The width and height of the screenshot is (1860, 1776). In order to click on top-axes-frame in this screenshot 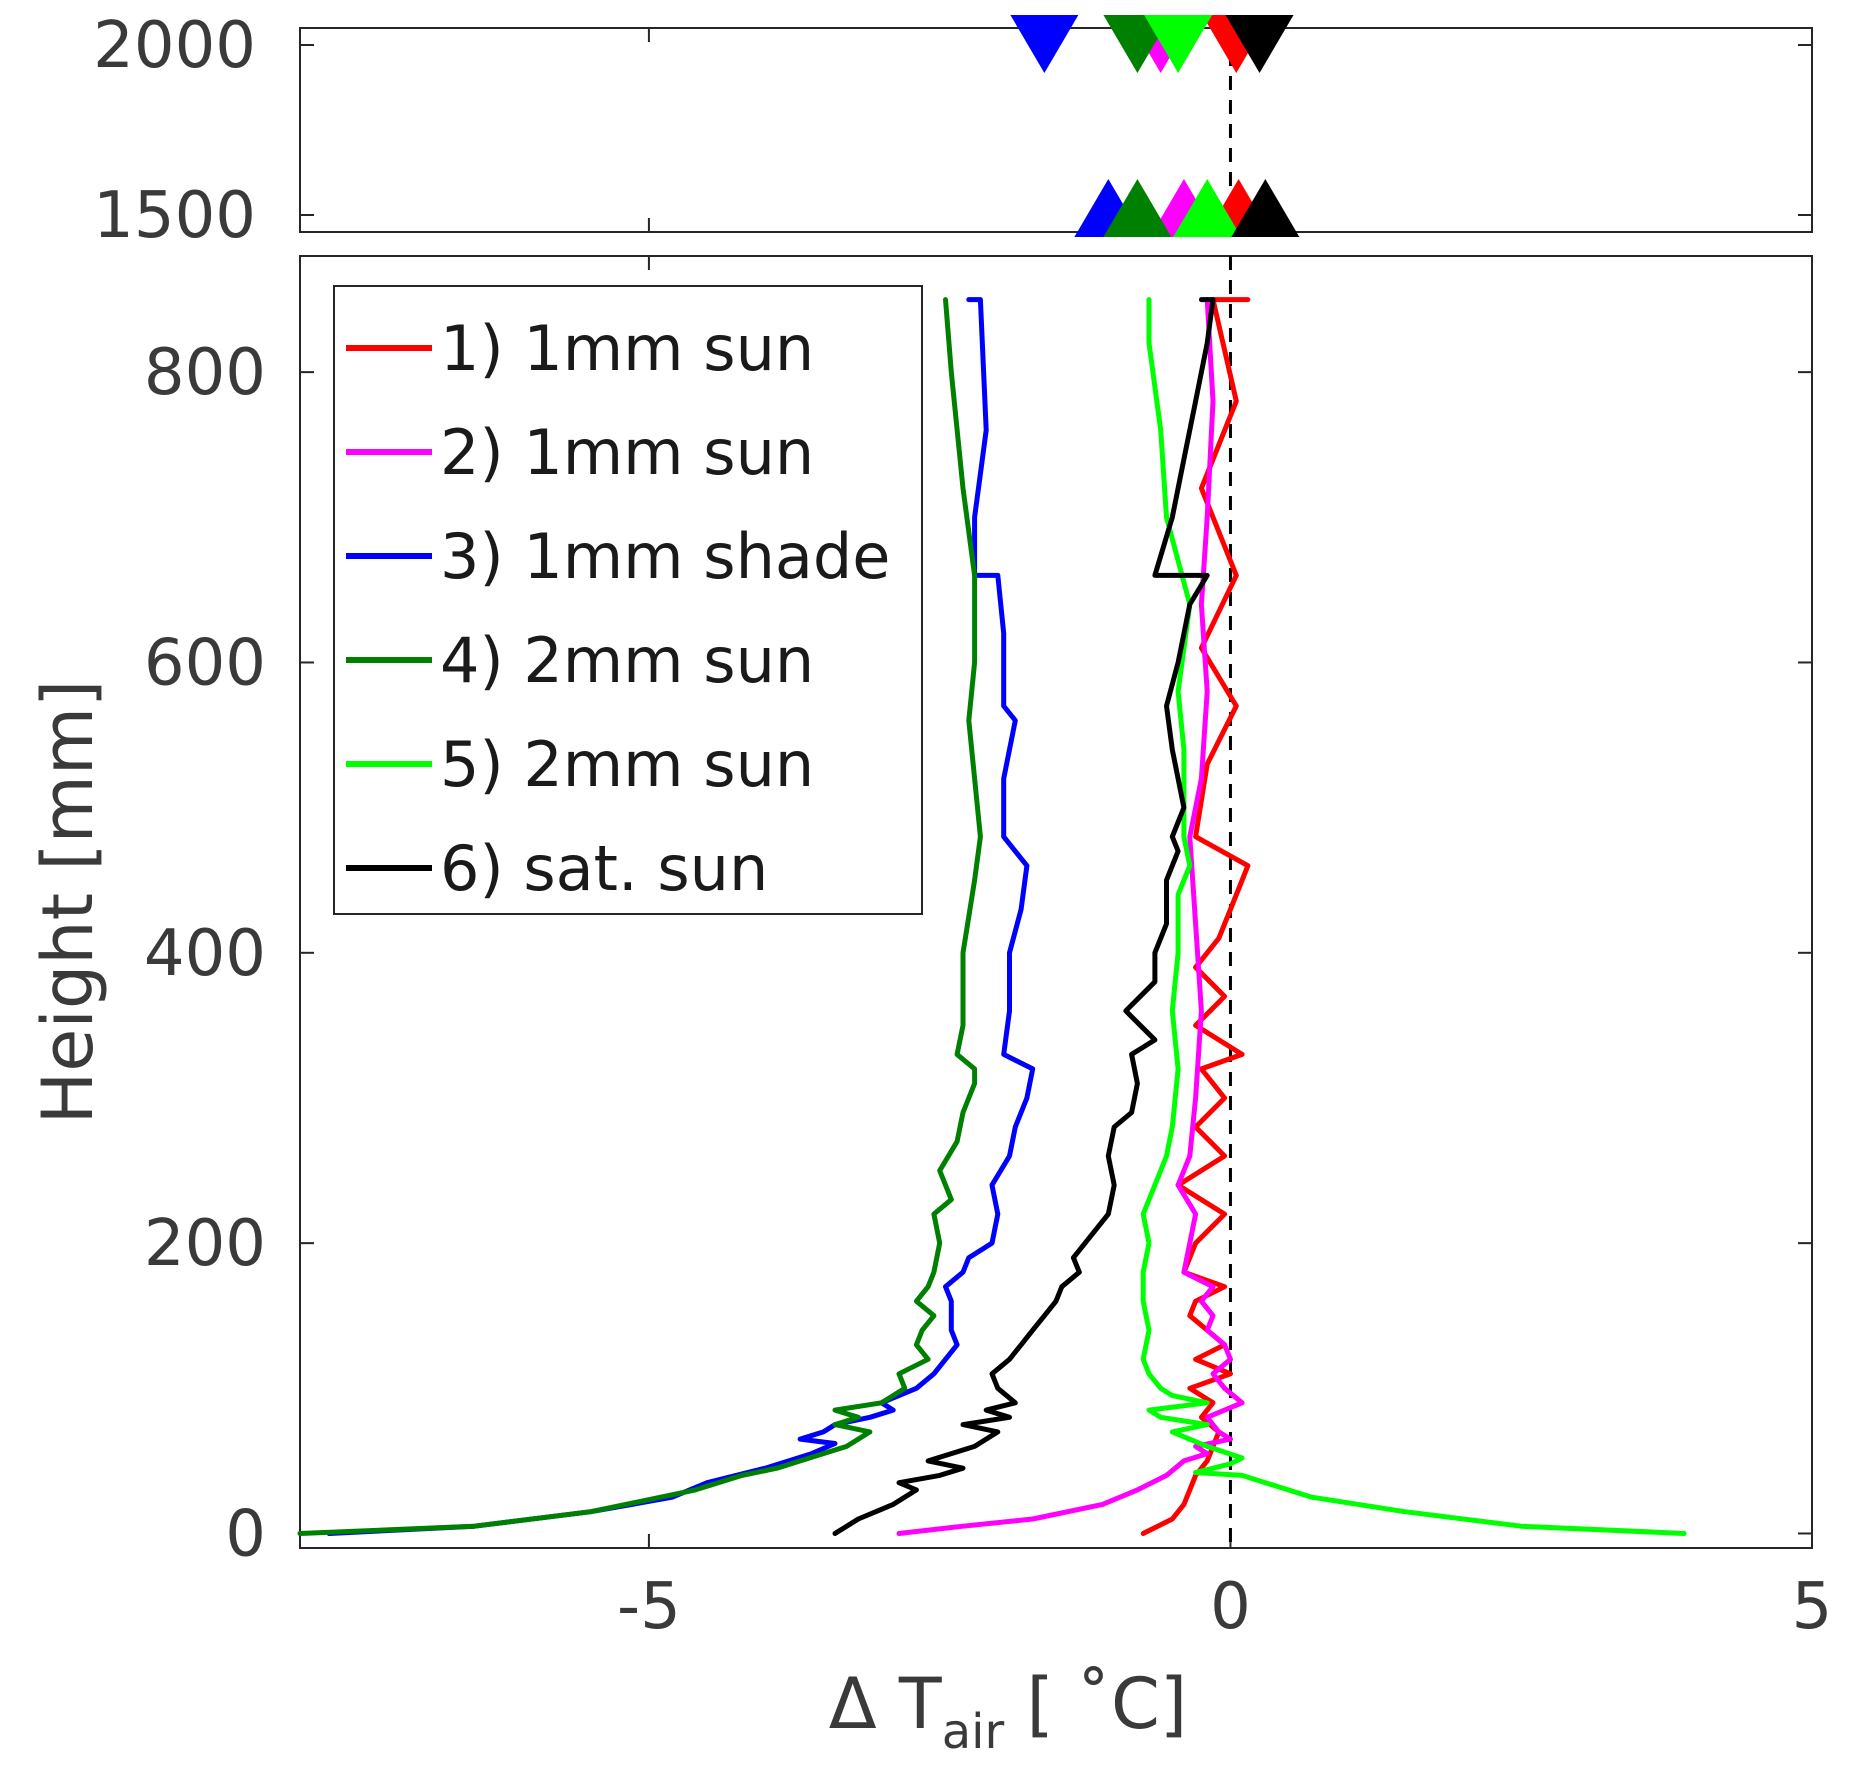, I will do `click(1056, 130)`.